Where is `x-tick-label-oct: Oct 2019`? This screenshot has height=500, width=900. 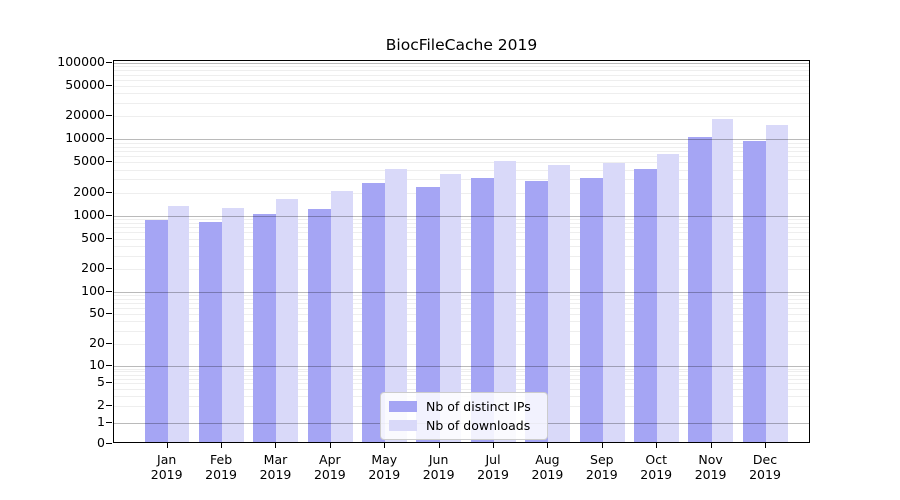 x-tick-label-oct: Oct 2019 is located at coordinates (656, 467).